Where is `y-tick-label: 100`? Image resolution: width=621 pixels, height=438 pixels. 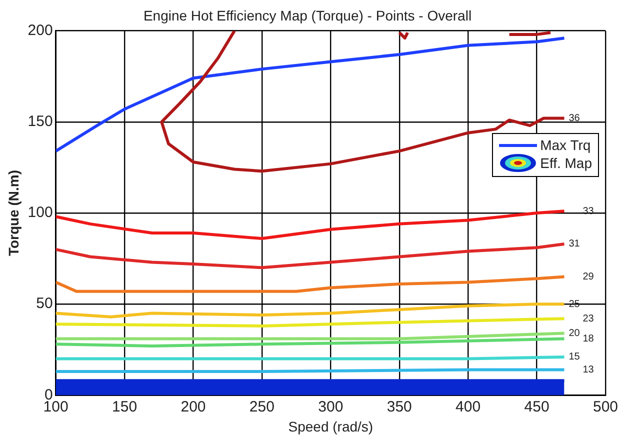
y-tick-label: 100 is located at coordinates (40, 213).